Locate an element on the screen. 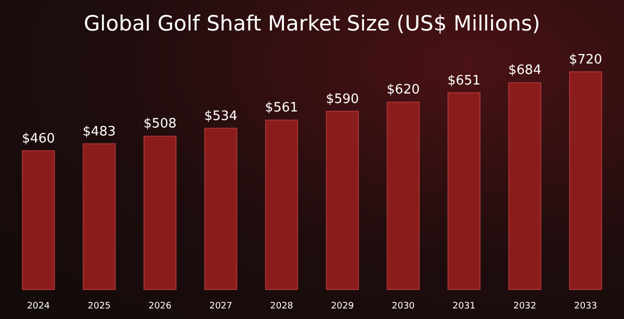 The height and width of the screenshot is (319, 624). data-label: $460 is located at coordinates (38, 138).